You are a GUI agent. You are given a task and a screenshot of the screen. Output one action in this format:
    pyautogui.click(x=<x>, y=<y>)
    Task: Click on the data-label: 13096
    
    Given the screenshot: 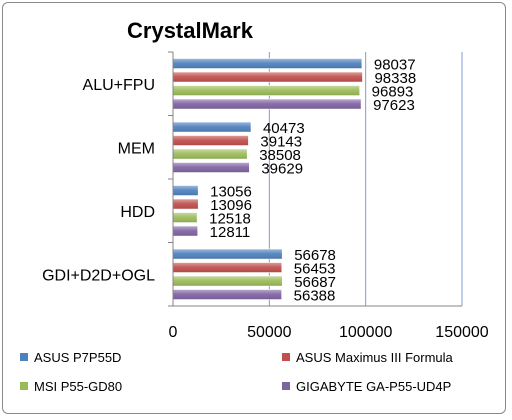 What is the action you would take?
    pyautogui.click(x=231, y=205)
    